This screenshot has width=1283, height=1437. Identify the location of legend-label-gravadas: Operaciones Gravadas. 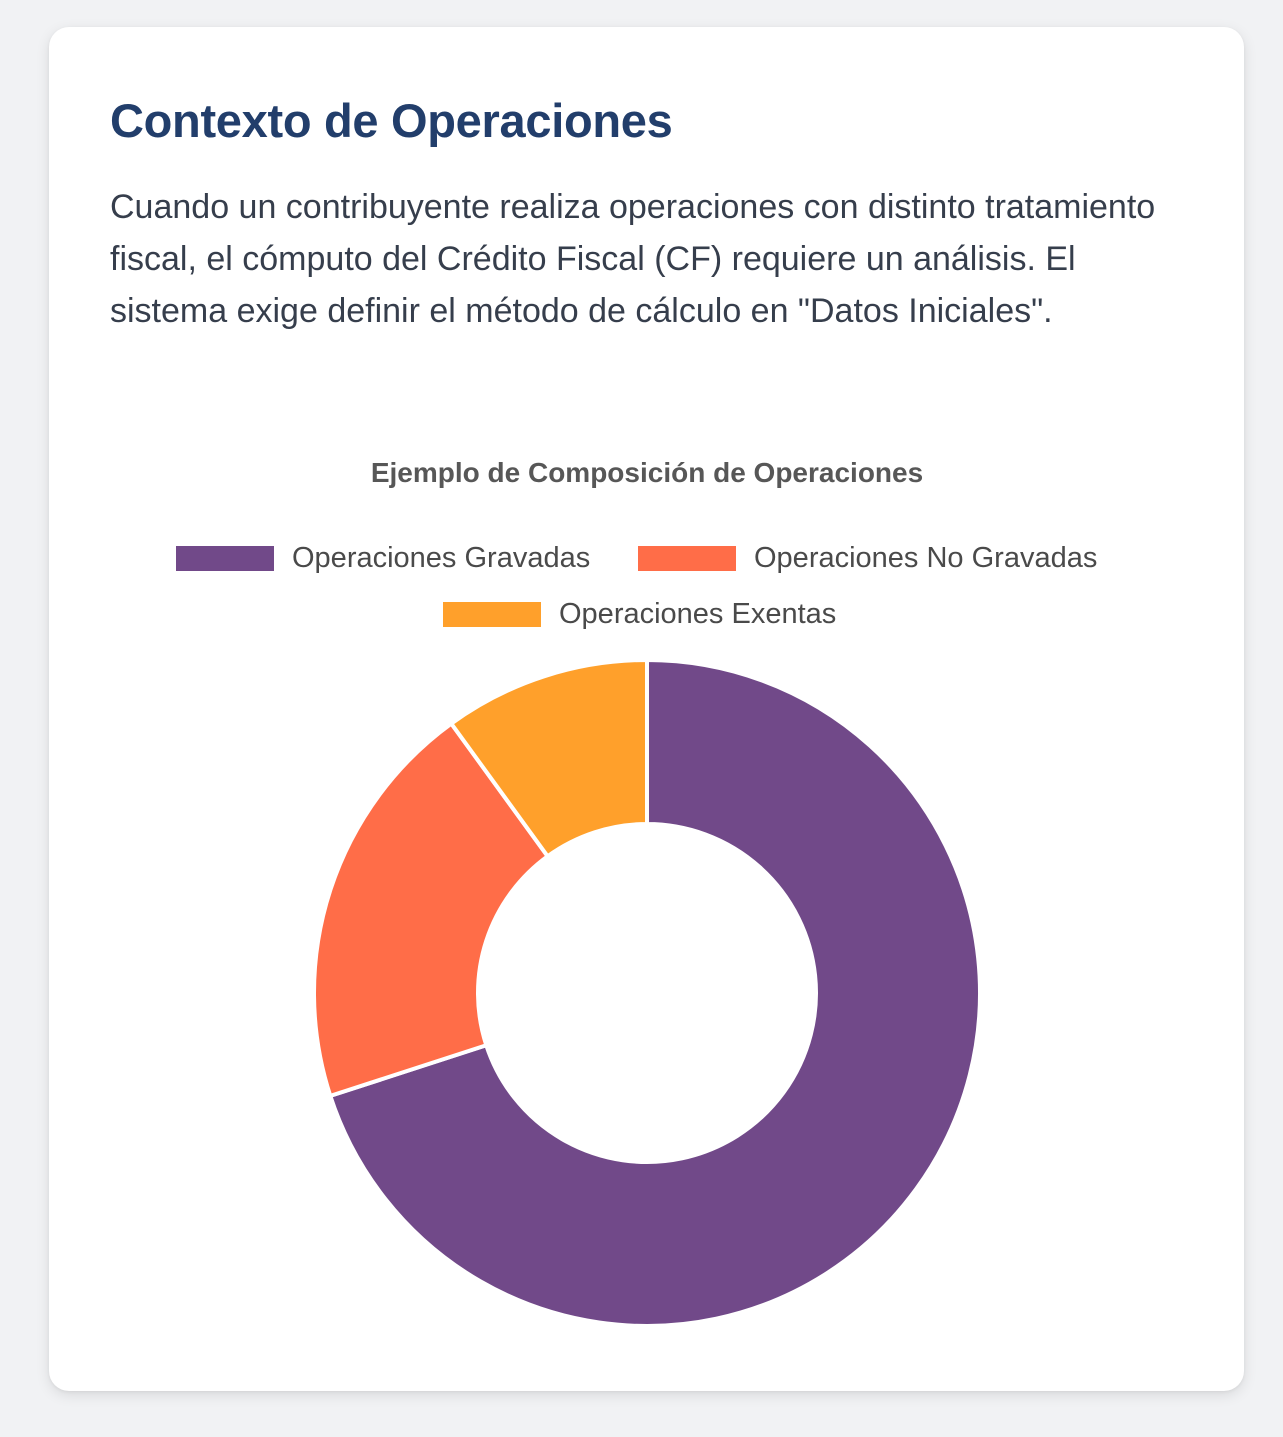
(441, 558).